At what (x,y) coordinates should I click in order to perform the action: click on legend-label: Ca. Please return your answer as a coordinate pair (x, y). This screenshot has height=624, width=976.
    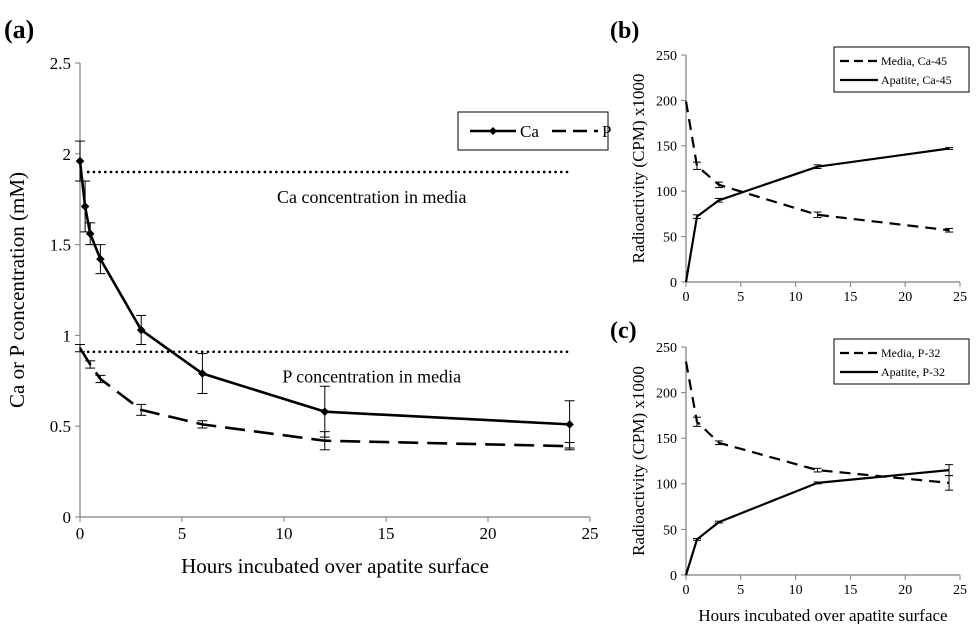
    Looking at the image, I should click on (529, 131).